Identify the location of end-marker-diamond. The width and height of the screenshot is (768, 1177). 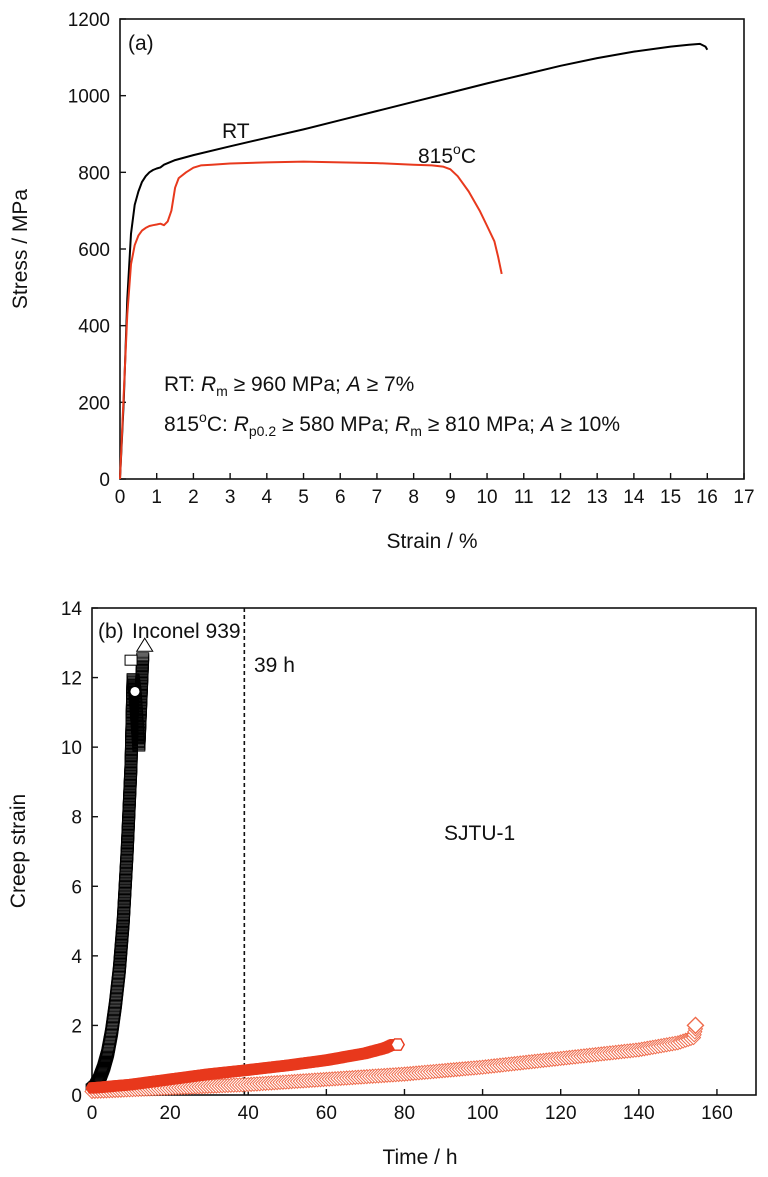
(695, 1025).